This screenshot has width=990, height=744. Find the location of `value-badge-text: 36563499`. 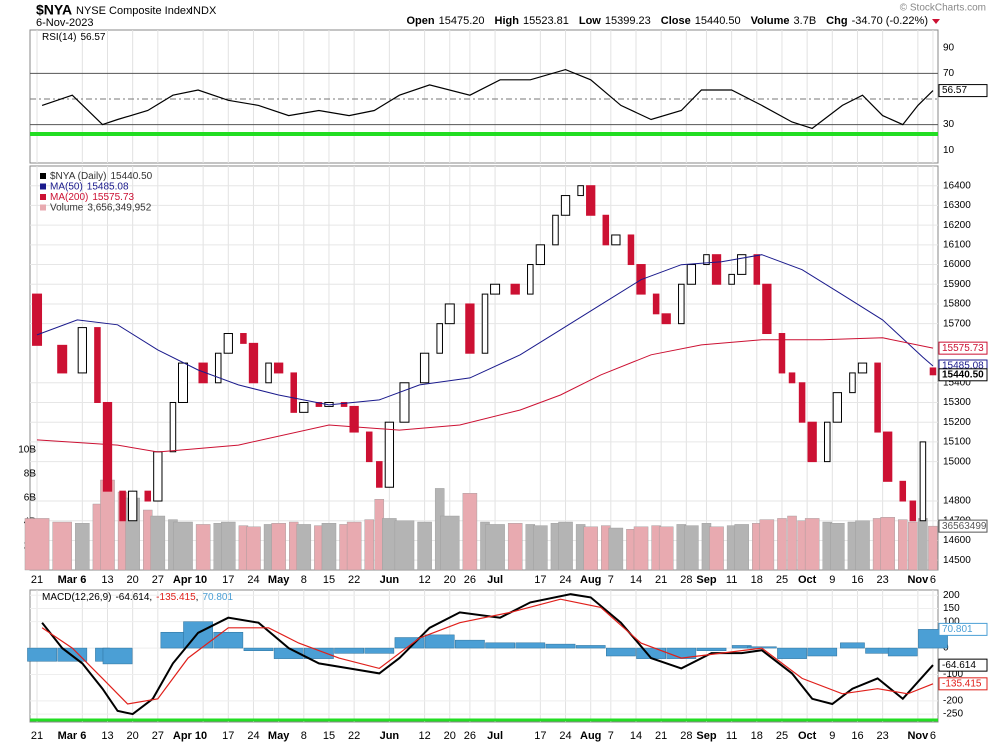

value-badge-text: 36563499 is located at coordinates (964, 526).